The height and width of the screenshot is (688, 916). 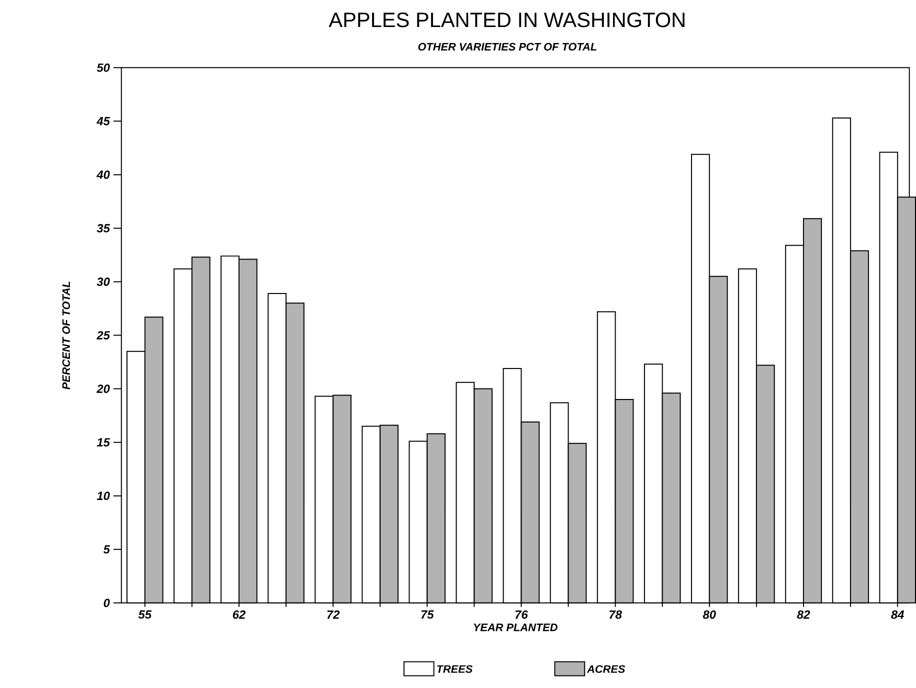 I want to click on x-tick-label: 72, so click(x=333, y=614).